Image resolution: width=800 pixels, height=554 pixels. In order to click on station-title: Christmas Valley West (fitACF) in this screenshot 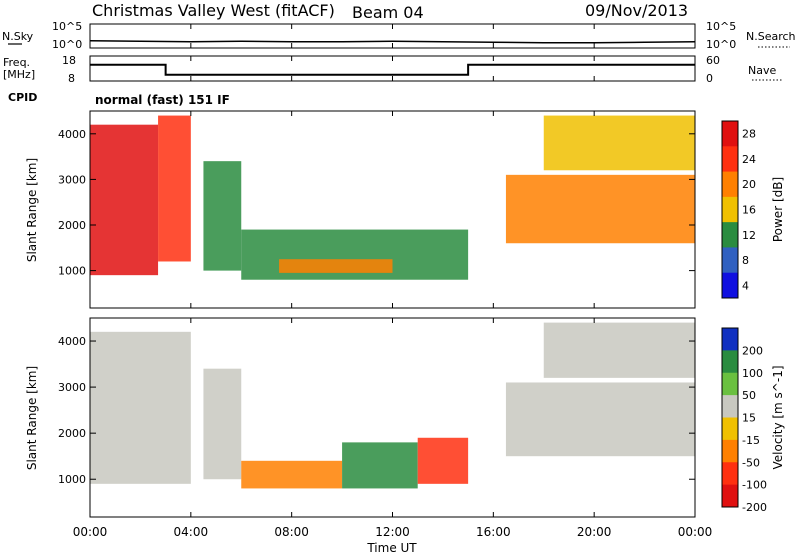, I will do `click(213, 10)`.